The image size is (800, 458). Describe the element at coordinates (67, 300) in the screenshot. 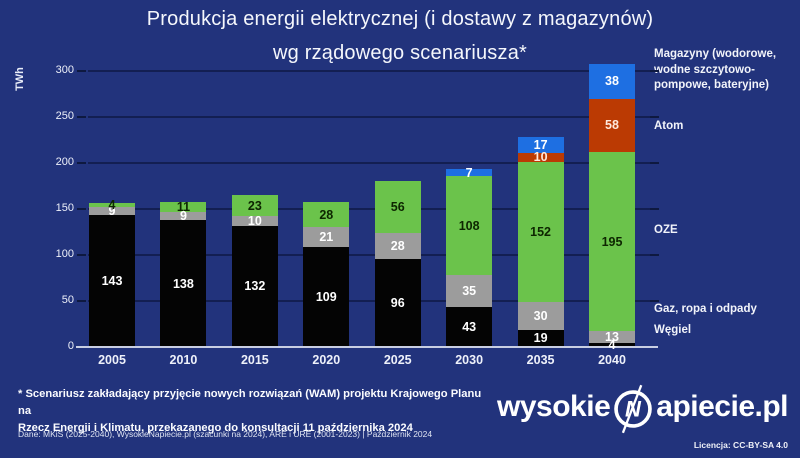

I see `y-tick-label: 50` at that location.